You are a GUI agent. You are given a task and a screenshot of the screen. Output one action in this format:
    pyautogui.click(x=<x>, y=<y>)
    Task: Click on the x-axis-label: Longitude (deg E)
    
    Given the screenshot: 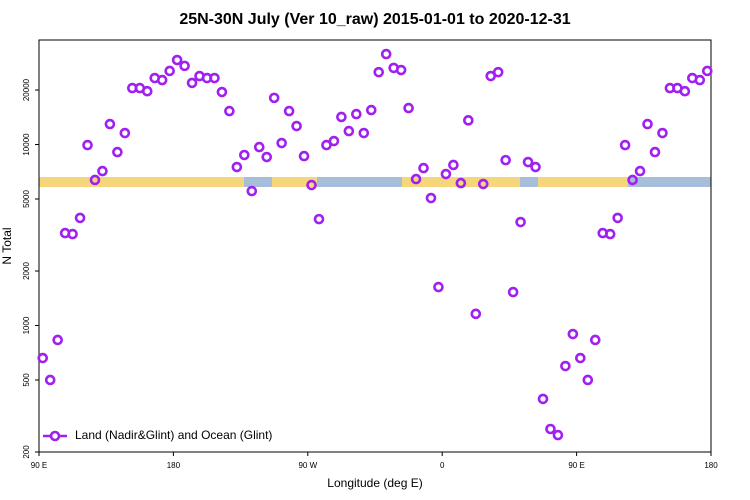 What is the action you would take?
    pyautogui.click(x=374, y=483)
    